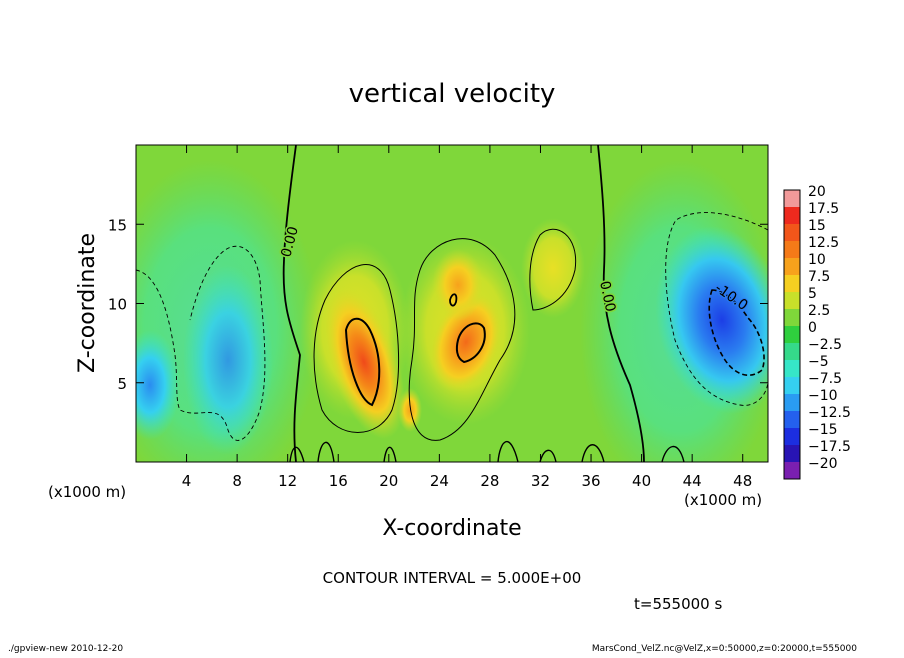  I want to click on colorbar-label: 0, so click(812, 328).